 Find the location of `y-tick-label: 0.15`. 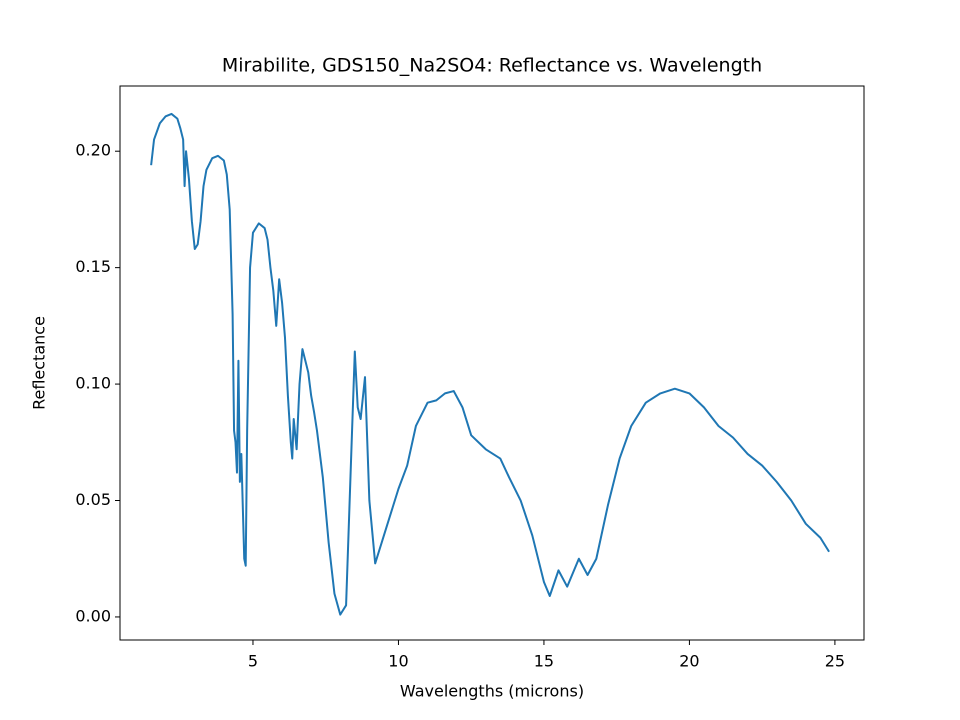

y-tick-label: 0.15 is located at coordinates (93, 266).